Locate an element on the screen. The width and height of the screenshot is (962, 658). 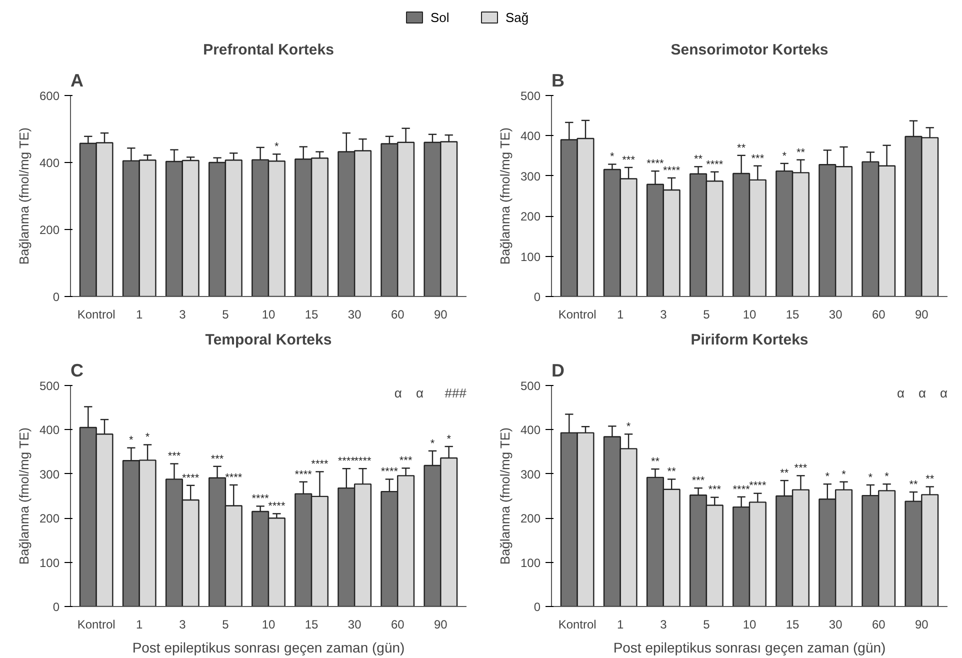
x-tick-label: 5 is located at coordinates (706, 315).